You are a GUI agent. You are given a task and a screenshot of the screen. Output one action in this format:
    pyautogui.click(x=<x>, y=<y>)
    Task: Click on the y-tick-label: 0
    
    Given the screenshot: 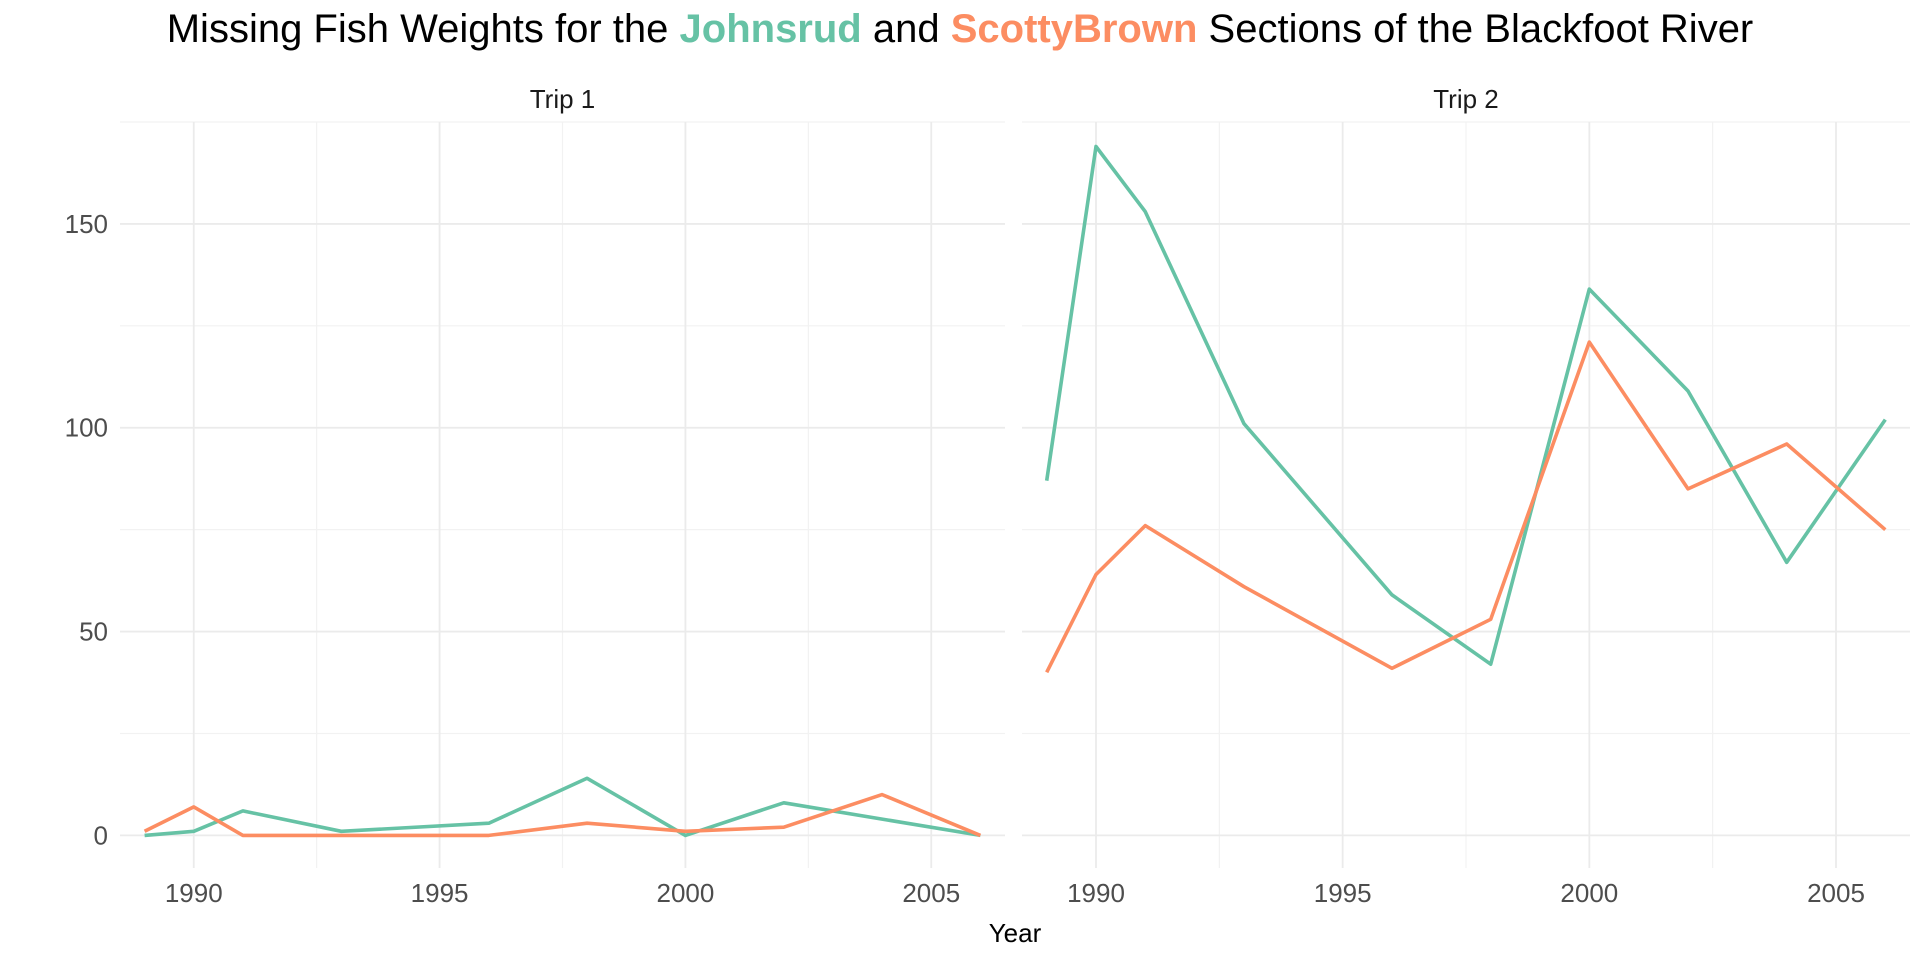 What is the action you would take?
    pyautogui.click(x=101, y=835)
    